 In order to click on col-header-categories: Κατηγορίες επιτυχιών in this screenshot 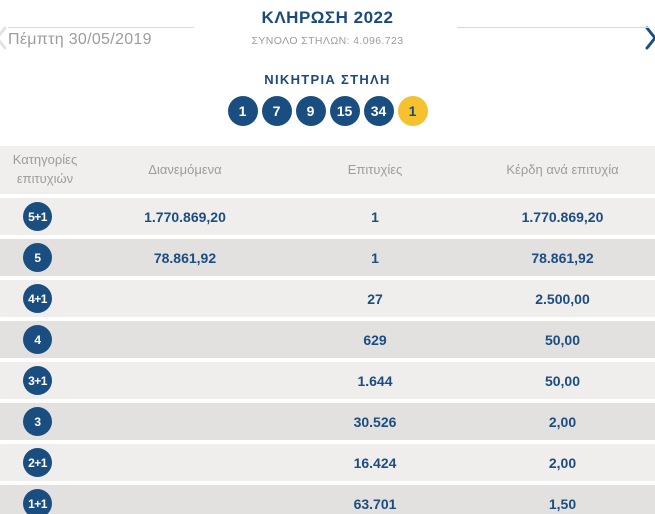, I will do `click(45, 169)`.